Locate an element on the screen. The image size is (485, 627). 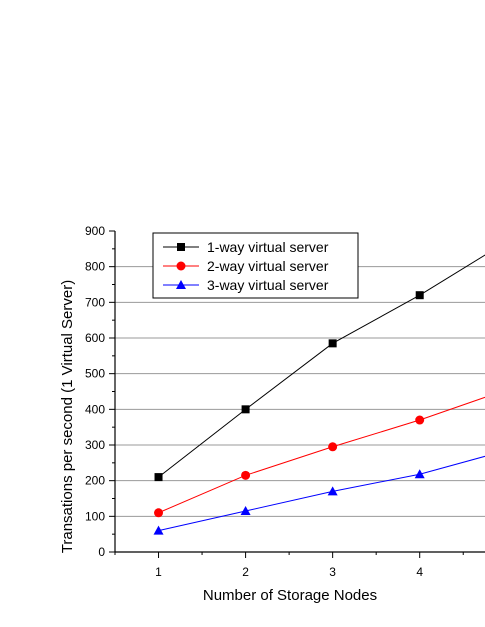
y-tick-label: 100 is located at coordinates (95, 516).